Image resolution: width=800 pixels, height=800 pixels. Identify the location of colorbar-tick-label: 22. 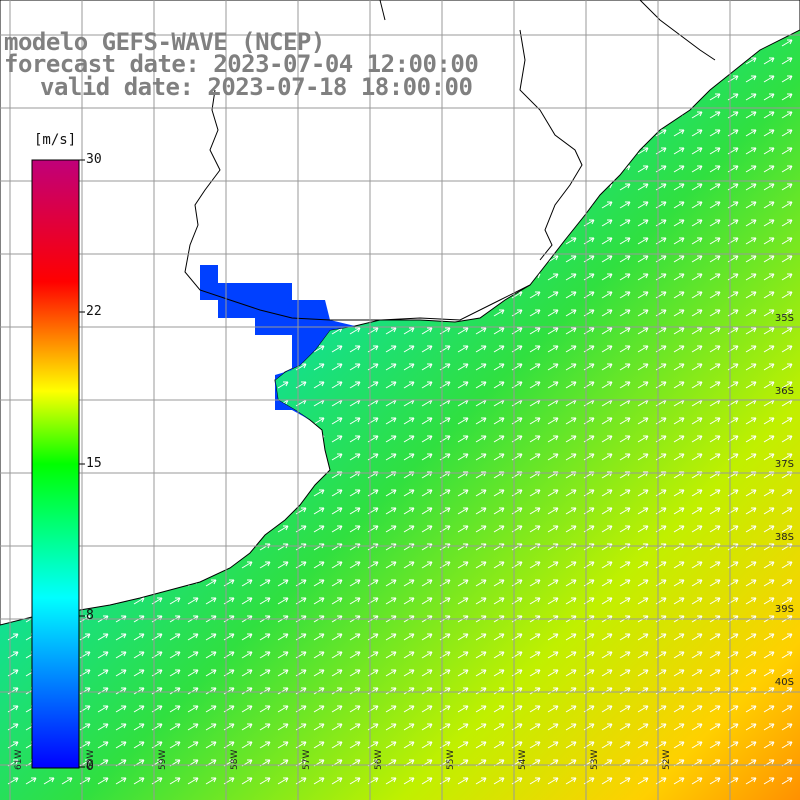
(94, 311).